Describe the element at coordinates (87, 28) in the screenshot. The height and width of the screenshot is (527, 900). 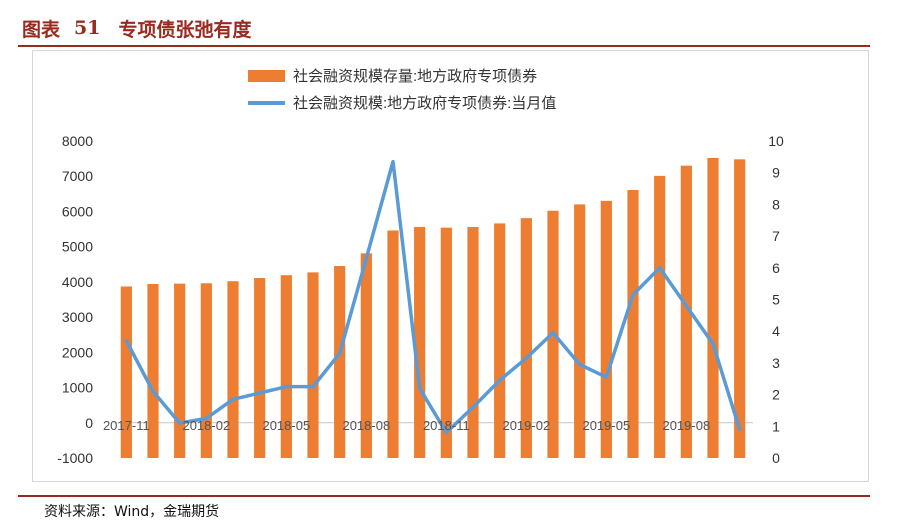
I see `figure-number: 51` at that location.